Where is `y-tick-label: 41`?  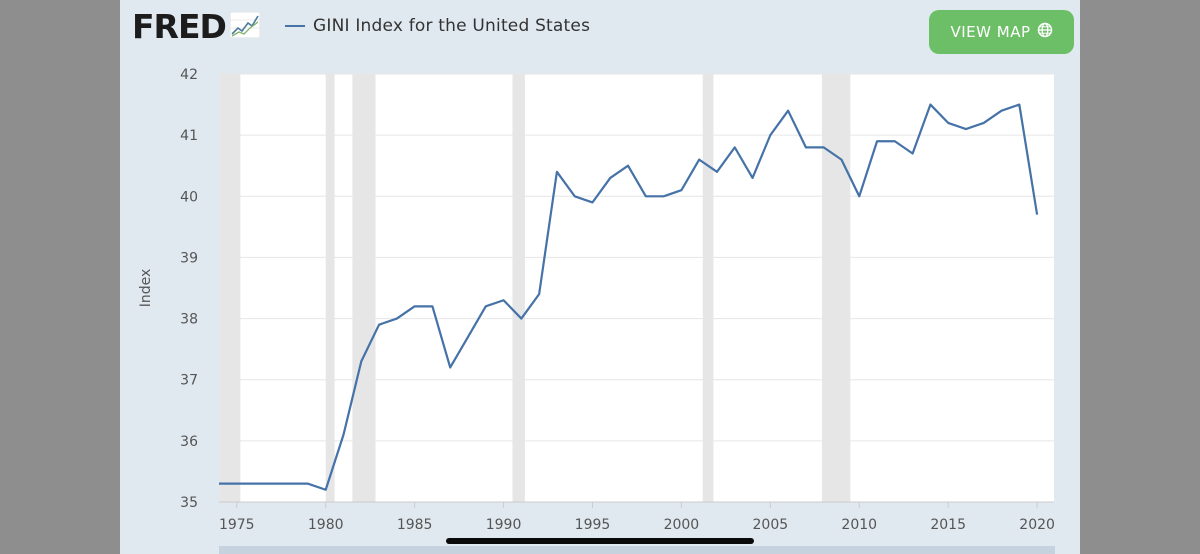 y-tick-label: 41 is located at coordinates (189, 136).